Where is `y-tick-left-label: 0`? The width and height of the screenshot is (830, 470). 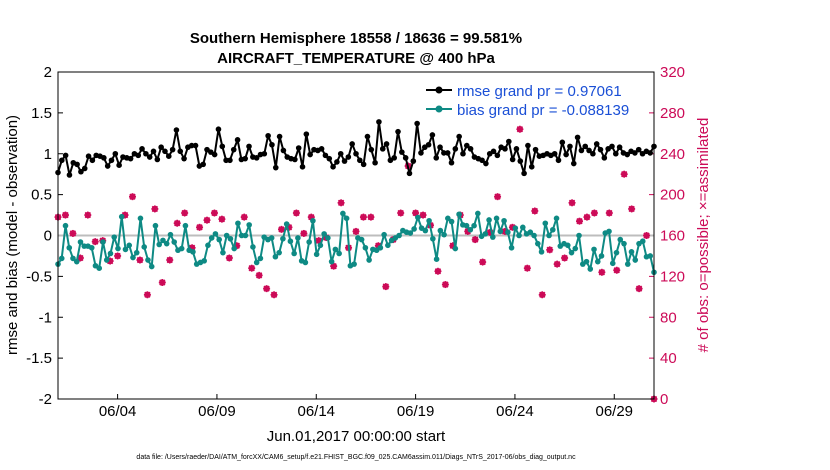 y-tick-left-label: 0 is located at coordinates (48, 236).